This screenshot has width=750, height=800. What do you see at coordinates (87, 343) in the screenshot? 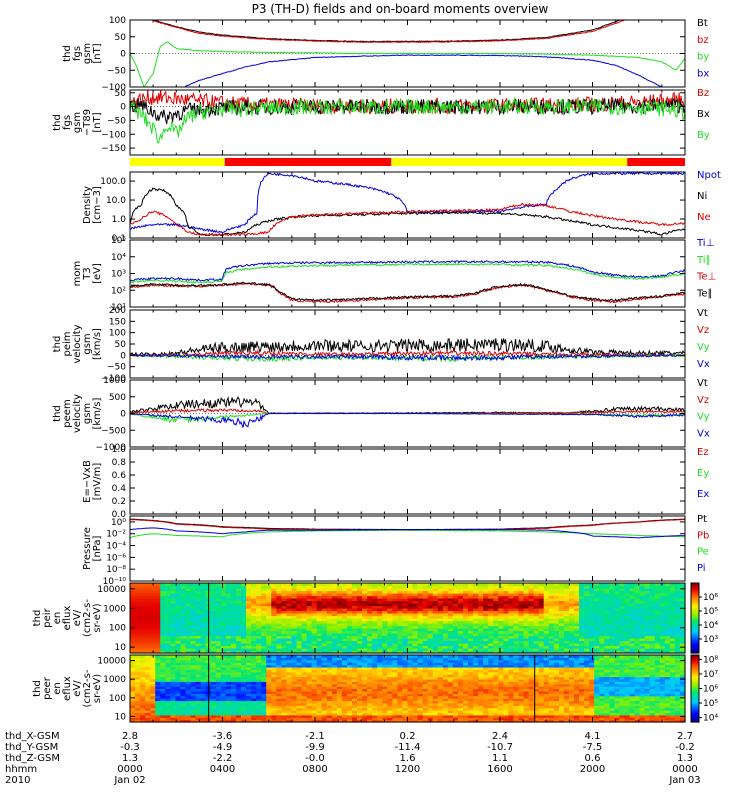
I see `ylabel-line: gsm` at bounding box center [87, 343].